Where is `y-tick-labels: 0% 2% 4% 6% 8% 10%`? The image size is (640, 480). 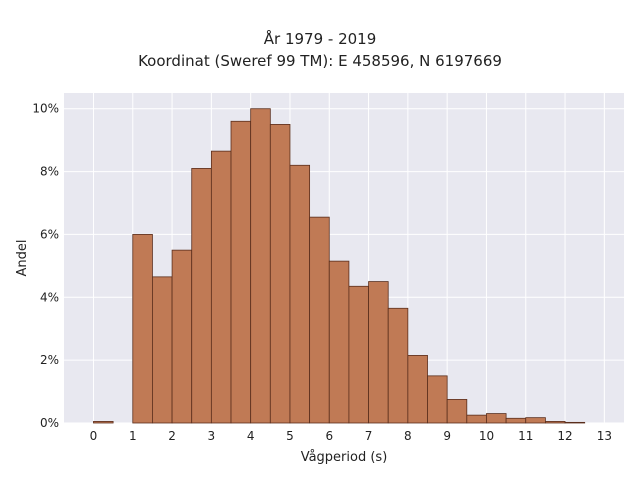
y-tick-labels: 0% 2% 4% 6% 8% 10% is located at coordinates (45, 266).